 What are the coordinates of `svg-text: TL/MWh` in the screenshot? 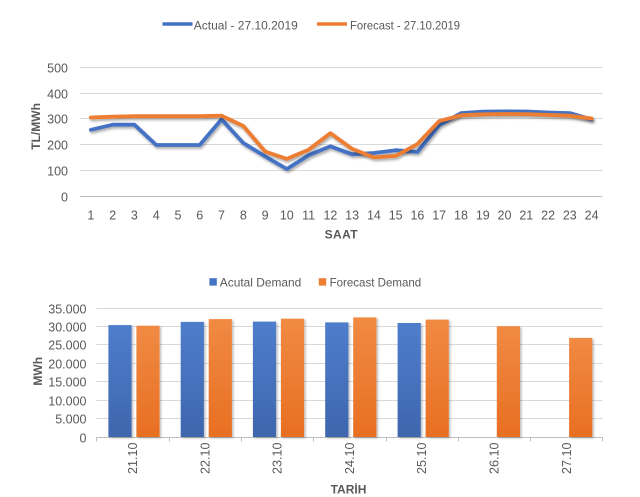 It's located at (36, 126).